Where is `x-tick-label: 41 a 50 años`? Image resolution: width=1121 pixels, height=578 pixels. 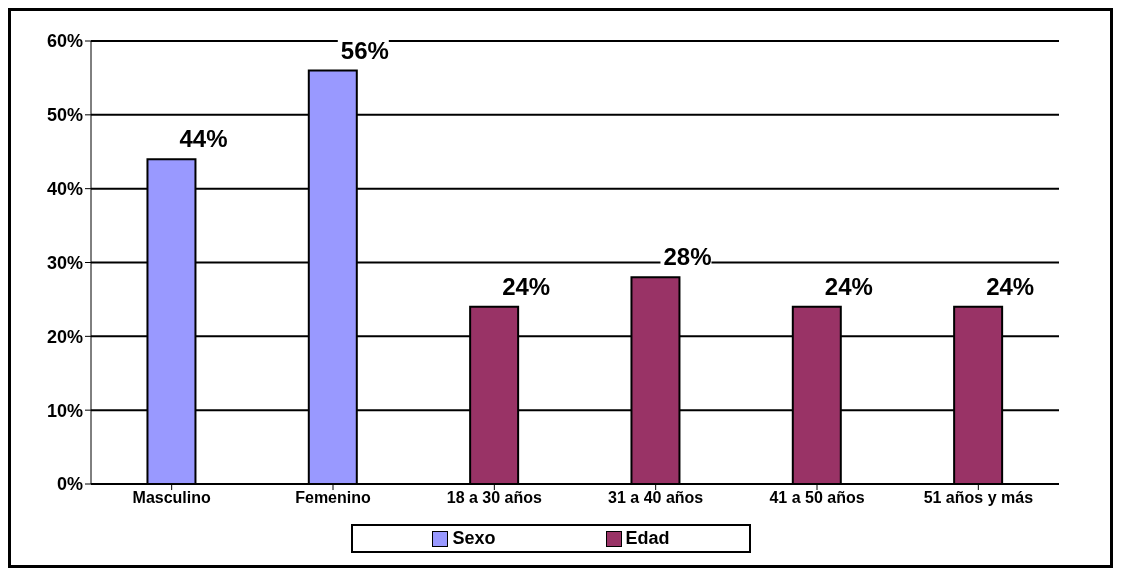 x-tick-label: 41 a 50 años is located at coordinates (817, 498).